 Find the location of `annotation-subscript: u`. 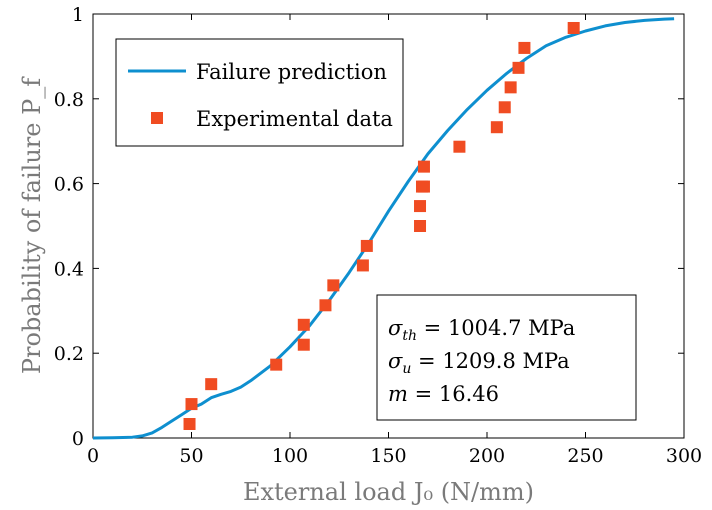

annotation-subscript: u is located at coordinates (406, 369).